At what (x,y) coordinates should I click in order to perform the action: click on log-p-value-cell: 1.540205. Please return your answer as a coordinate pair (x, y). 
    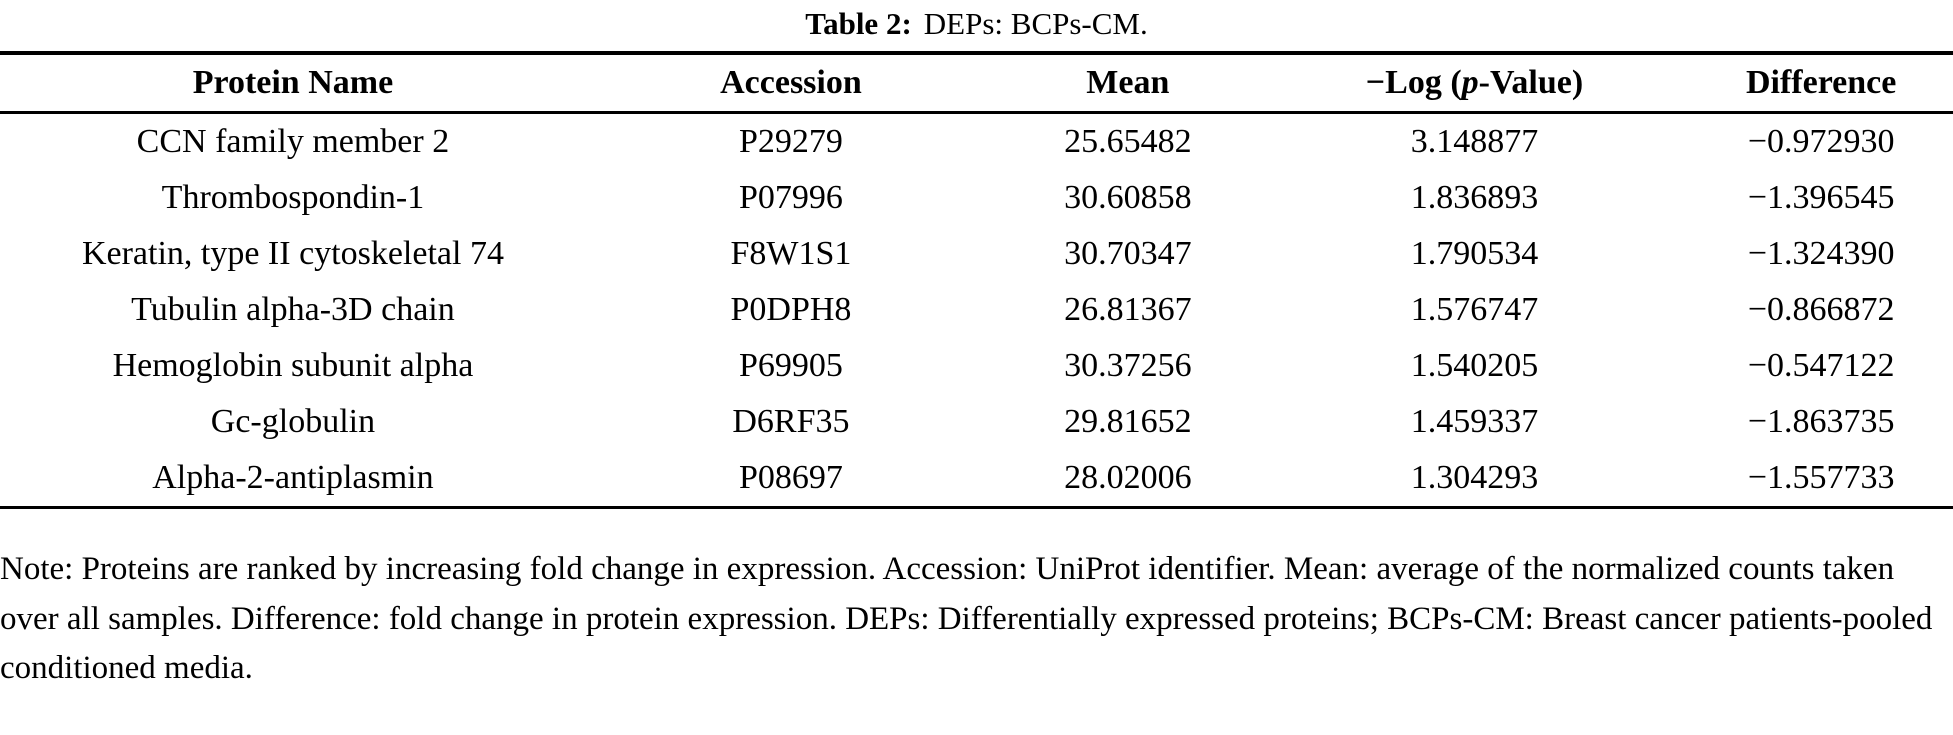
    Looking at the image, I should click on (1474, 365).